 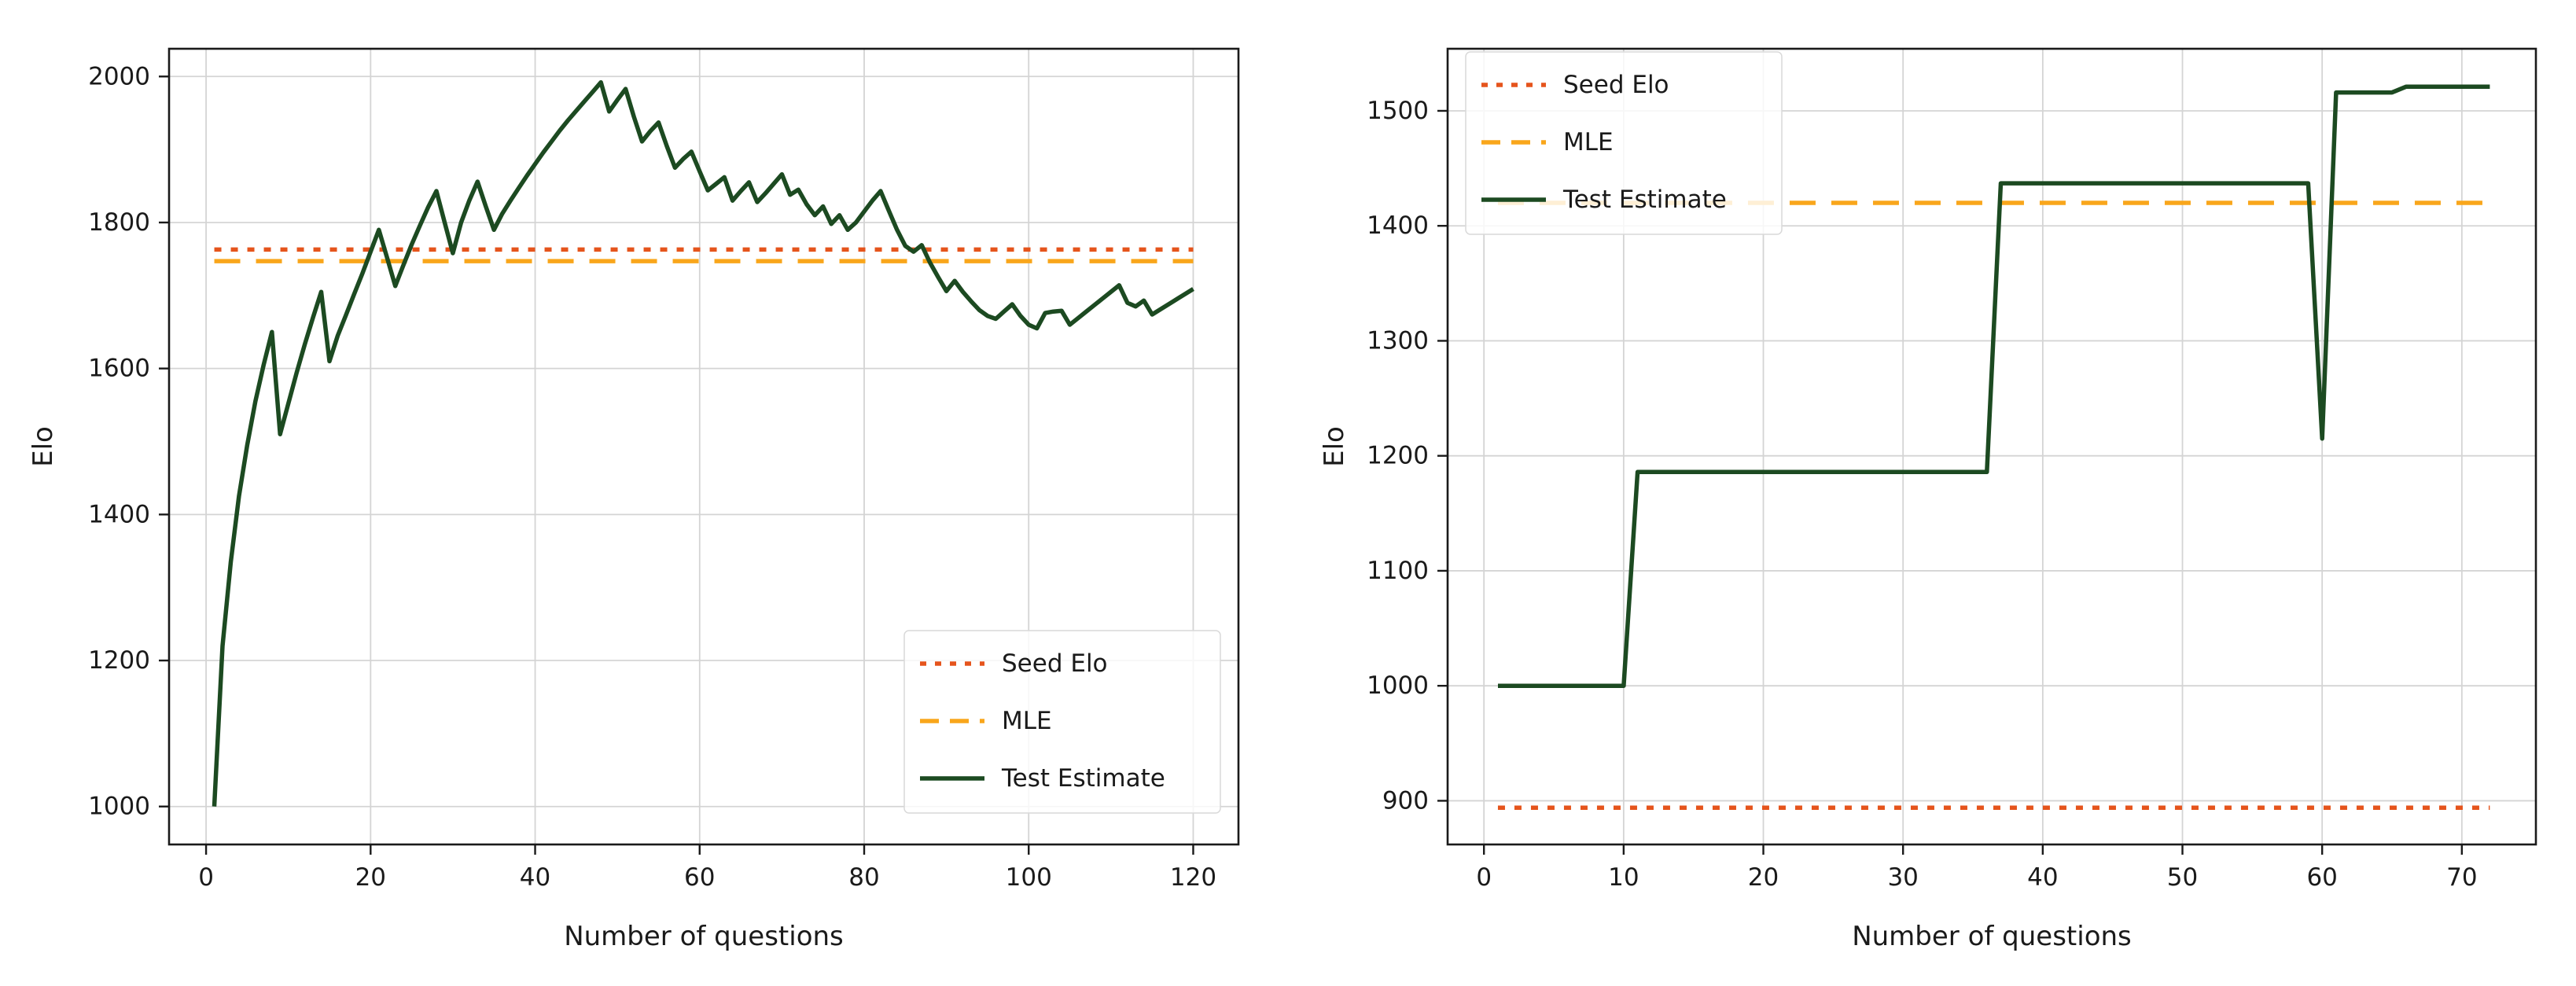 I want to click on y-tick-label: 1500, so click(x=1398, y=111).